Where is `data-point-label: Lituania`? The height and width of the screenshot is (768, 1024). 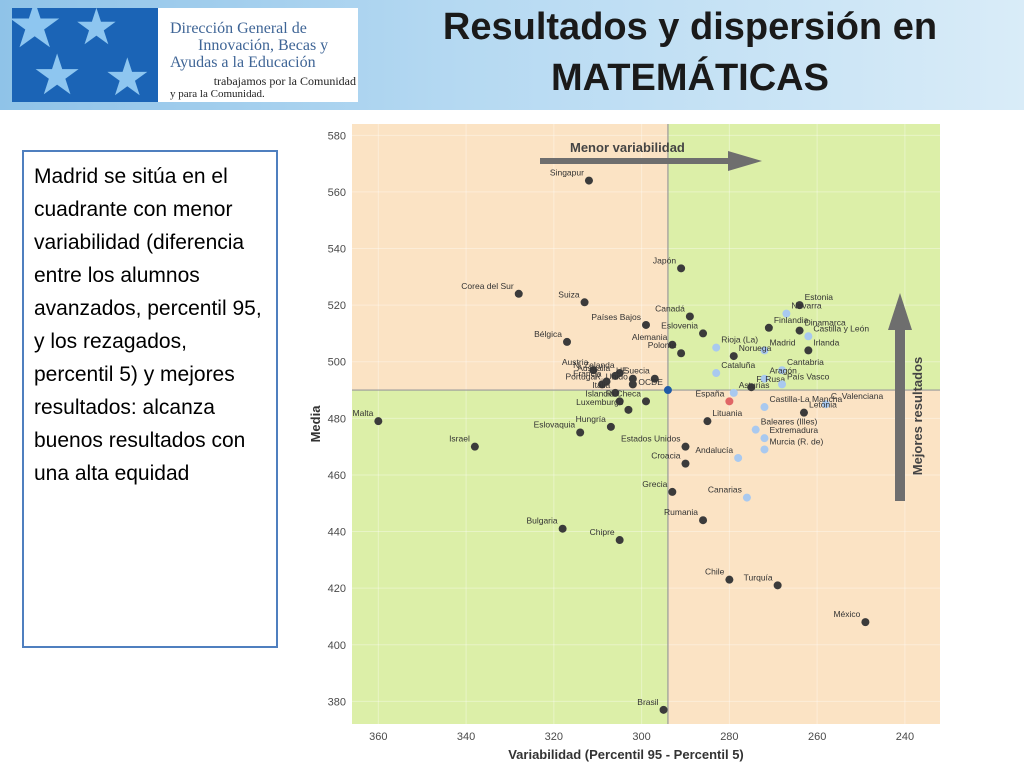
data-point-label: Lituania is located at coordinates (727, 413).